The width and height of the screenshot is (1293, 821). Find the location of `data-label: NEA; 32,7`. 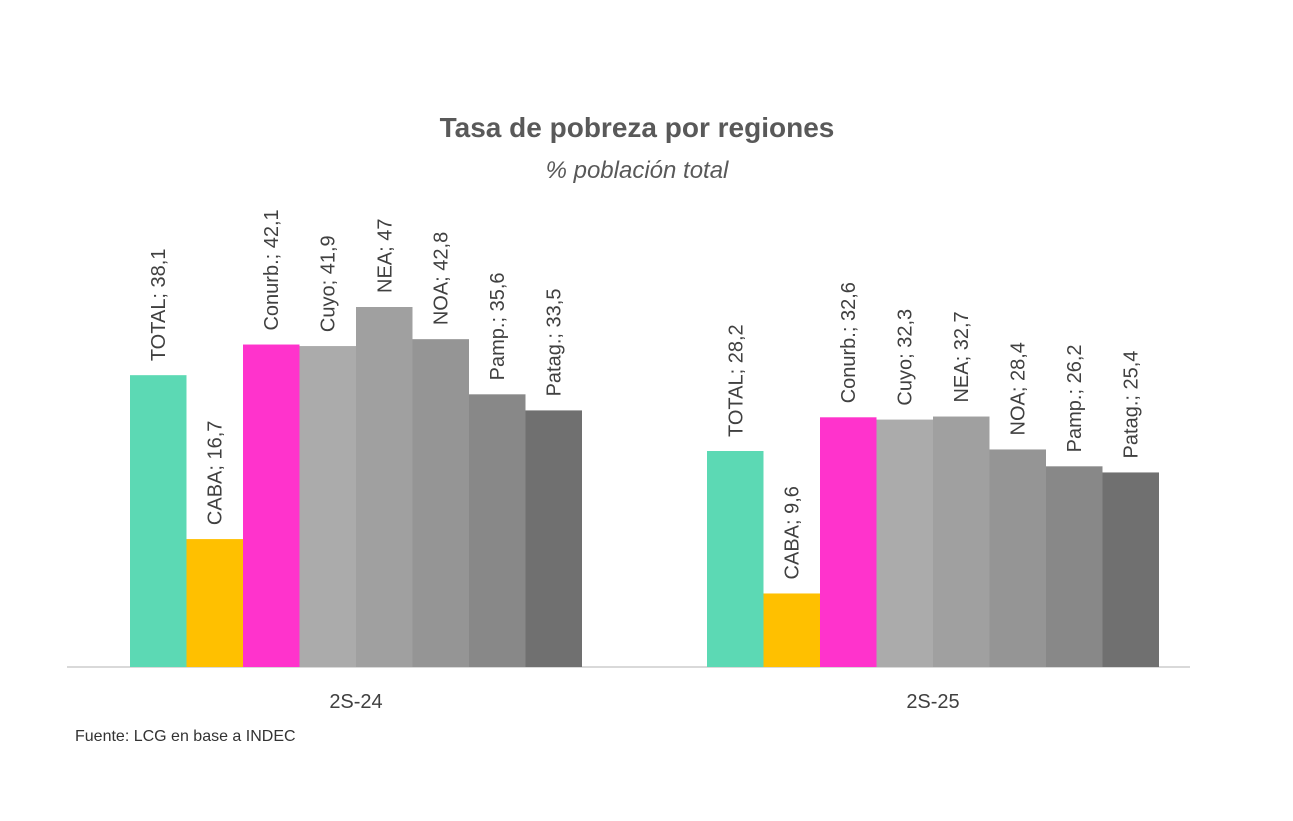

data-label: NEA; 32,7 is located at coordinates (962, 356).